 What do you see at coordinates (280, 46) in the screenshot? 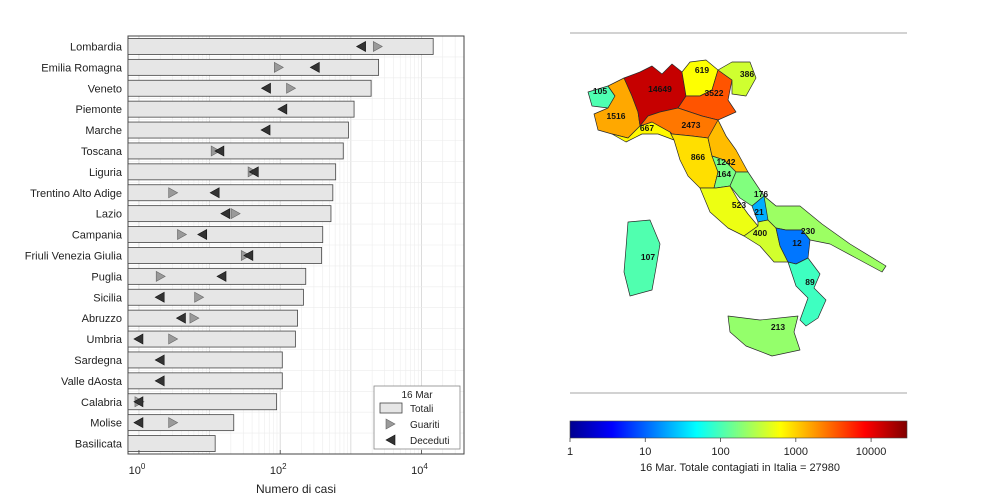
I see `bar-totali-lombardia` at bounding box center [280, 46].